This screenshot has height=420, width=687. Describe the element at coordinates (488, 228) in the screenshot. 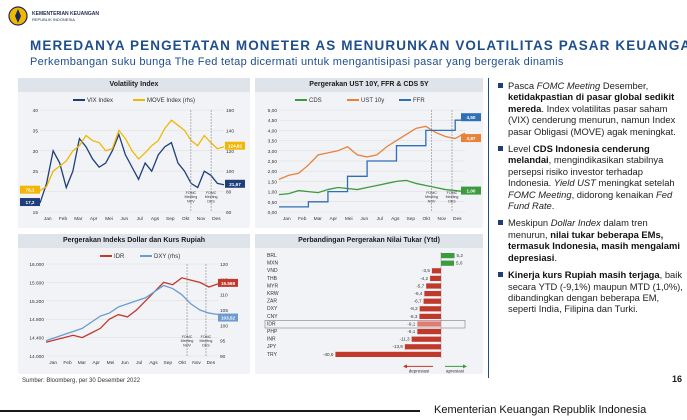

I see `column-divider` at that location.